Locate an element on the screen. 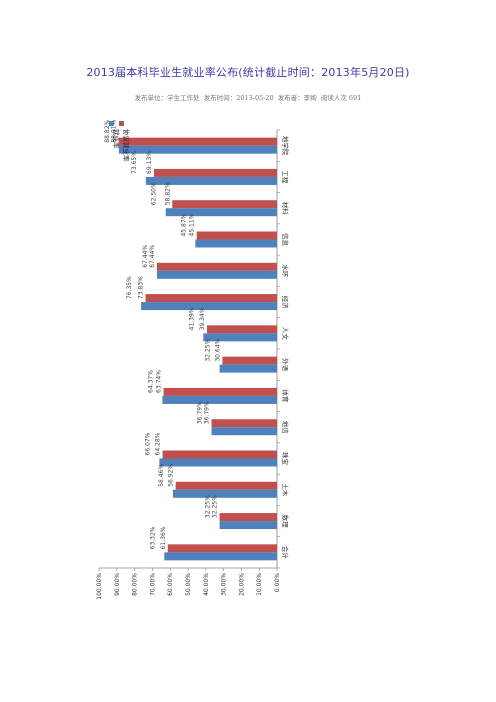 This screenshot has height=702, width=496. data-label-employment-rate: 73.65% is located at coordinates (134, 162).